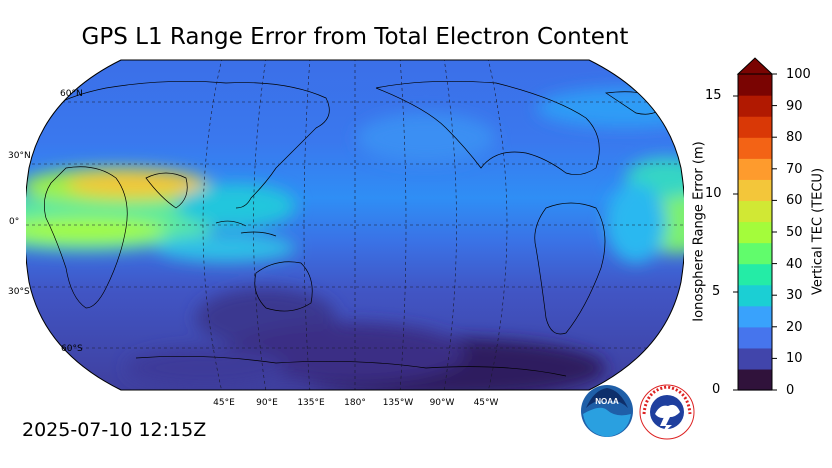 This screenshot has height=468, width=832. What do you see at coordinates (790, 390) in the screenshot?
I see `tec-tick-0: 0` at bounding box center [790, 390].